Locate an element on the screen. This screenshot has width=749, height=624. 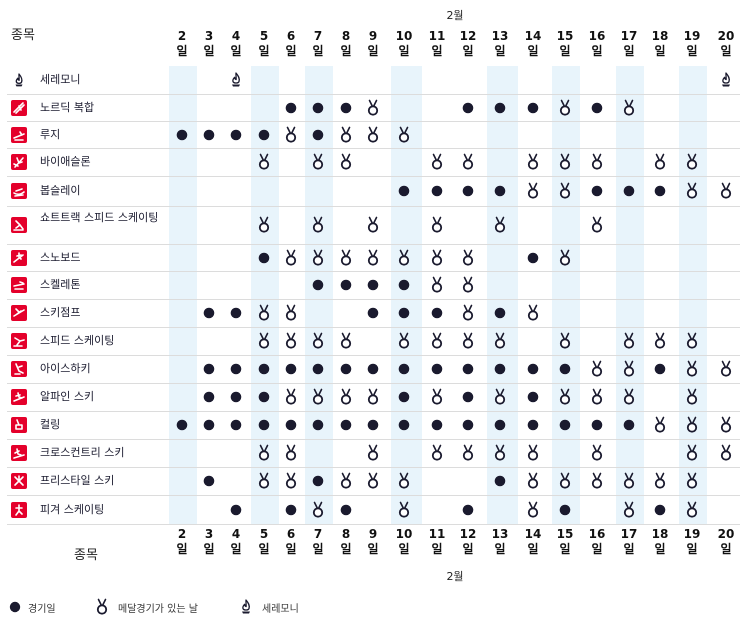
day-number: 20 is located at coordinates (726, 36).